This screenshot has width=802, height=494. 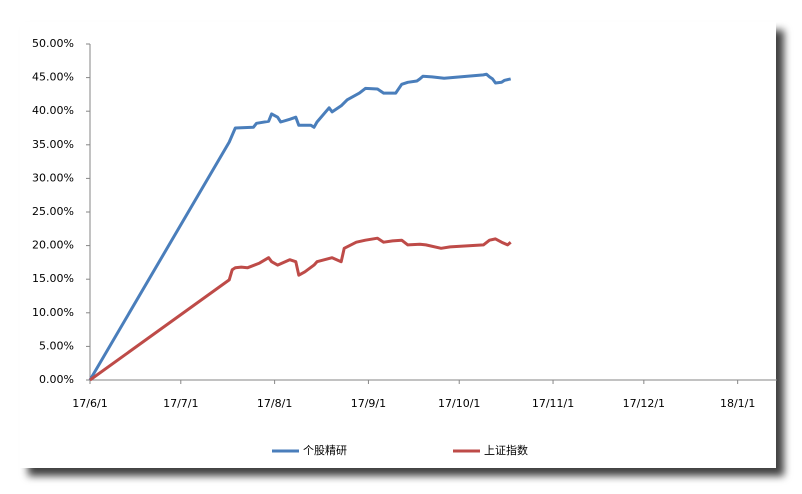 What do you see at coordinates (53, 245) in the screenshot?
I see `y-tick-label: 20.00%` at bounding box center [53, 245].